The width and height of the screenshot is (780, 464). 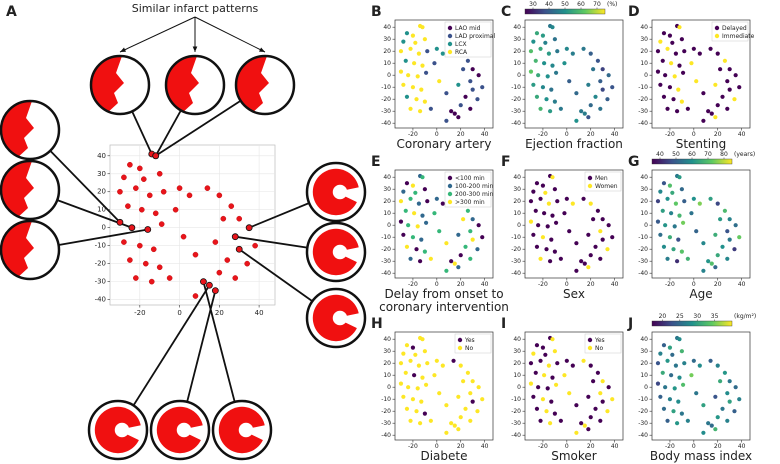 What do you see at coordinates (630, 324) in the screenshot?
I see `panel-label: J` at bounding box center [630, 324].